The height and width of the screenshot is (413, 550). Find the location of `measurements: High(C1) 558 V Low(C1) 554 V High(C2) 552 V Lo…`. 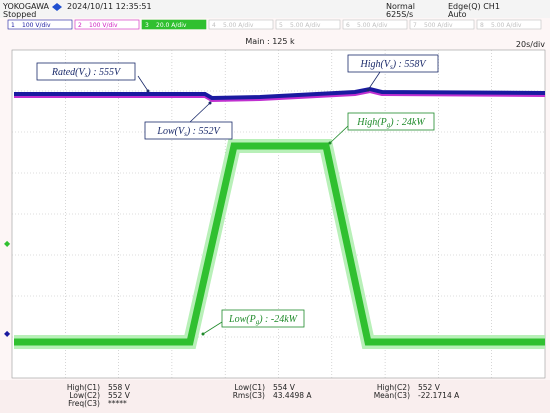

measurements: High(C1) 558 V Low(C1) 554 V High(C2) 552 V Lo… is located at coordinates (263, 395).